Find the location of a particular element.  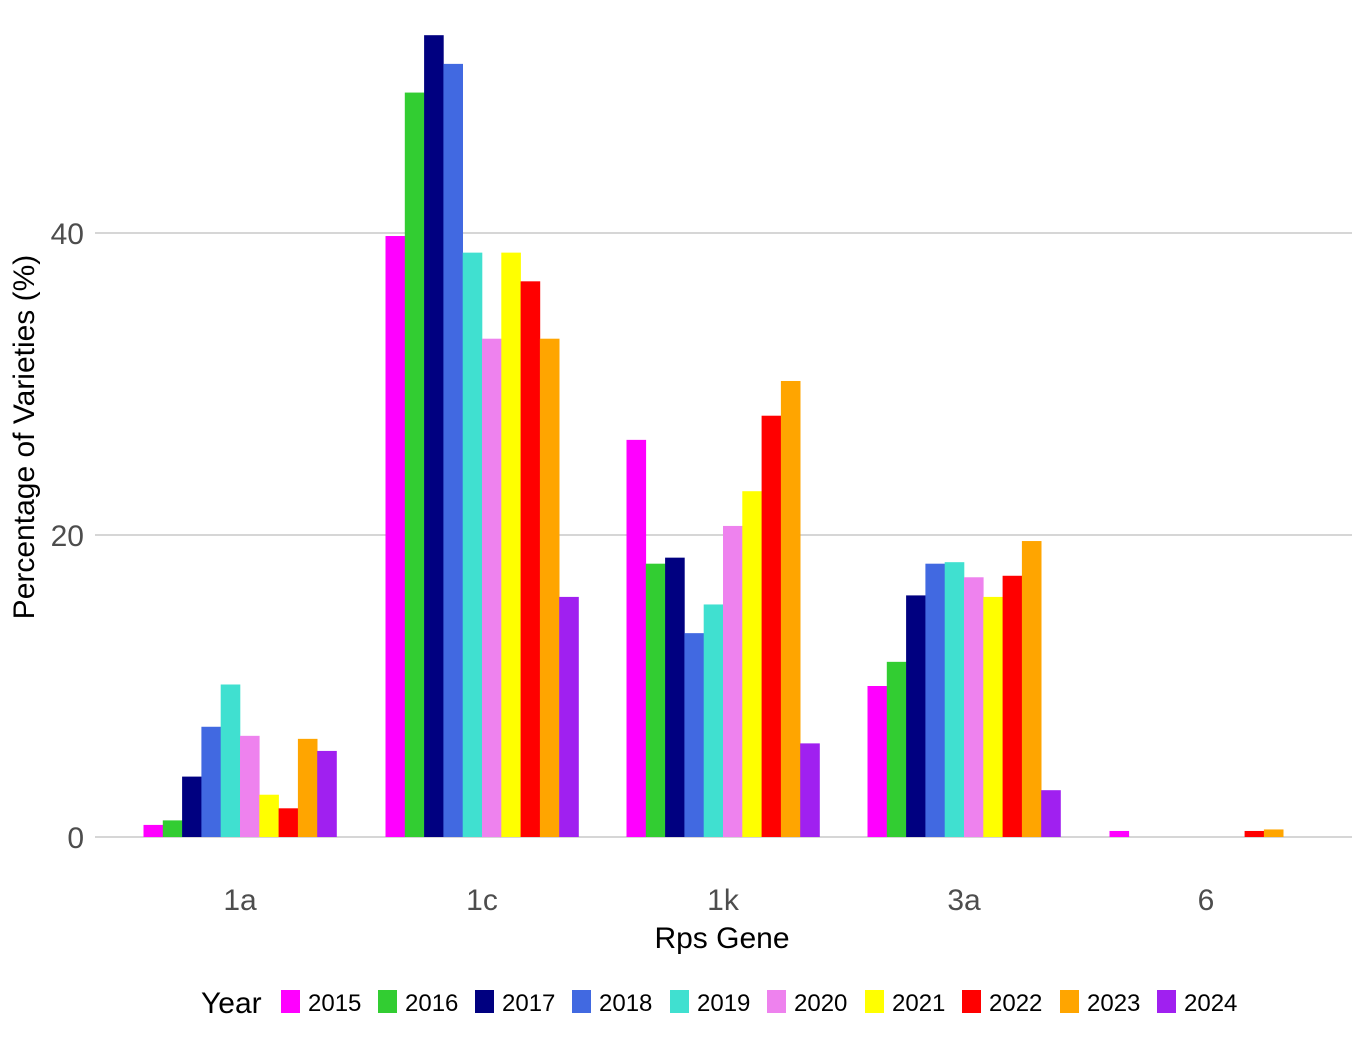

bar-6-2015 is located at coordinates (1119, 833).